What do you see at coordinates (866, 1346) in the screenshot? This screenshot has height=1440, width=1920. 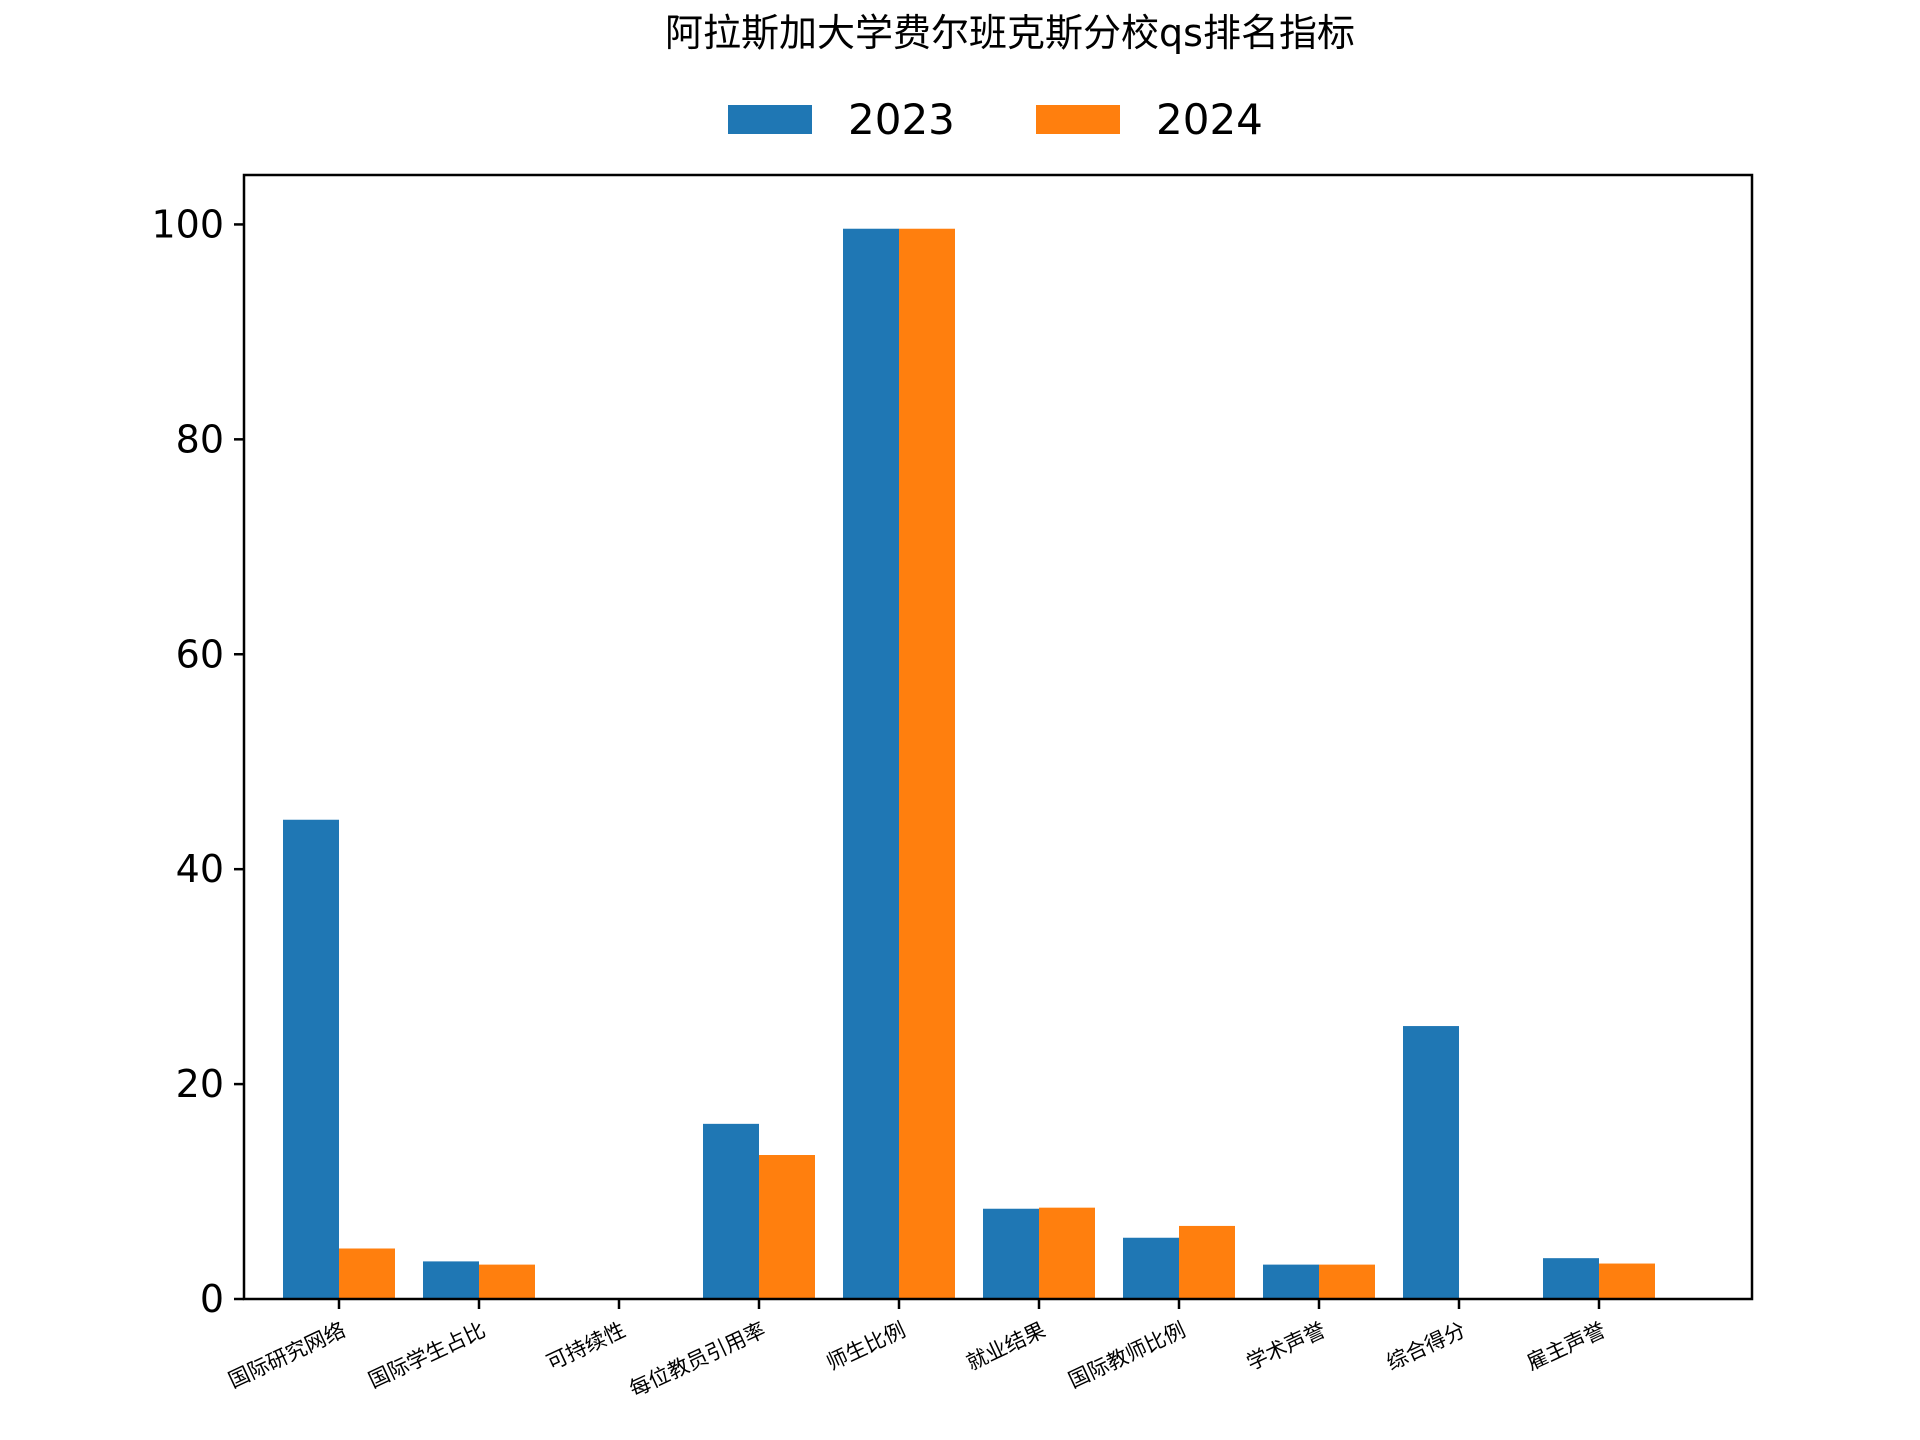 I see `x-tick-label: 师生比例` at bounding box center [866, 1346].